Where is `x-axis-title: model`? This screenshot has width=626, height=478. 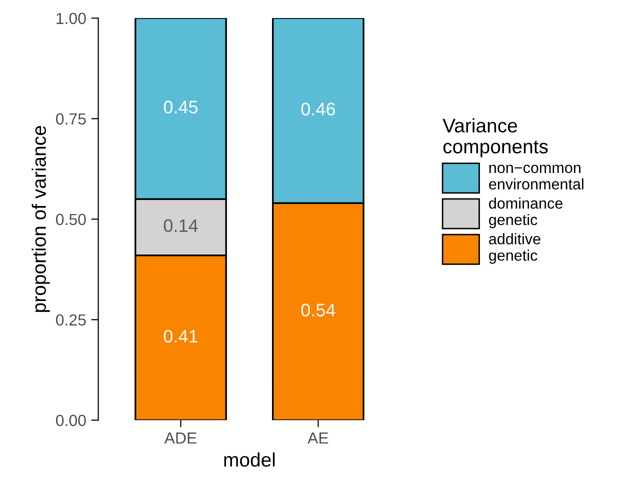 x-axis-title: model is located at coordinates (249, 459).